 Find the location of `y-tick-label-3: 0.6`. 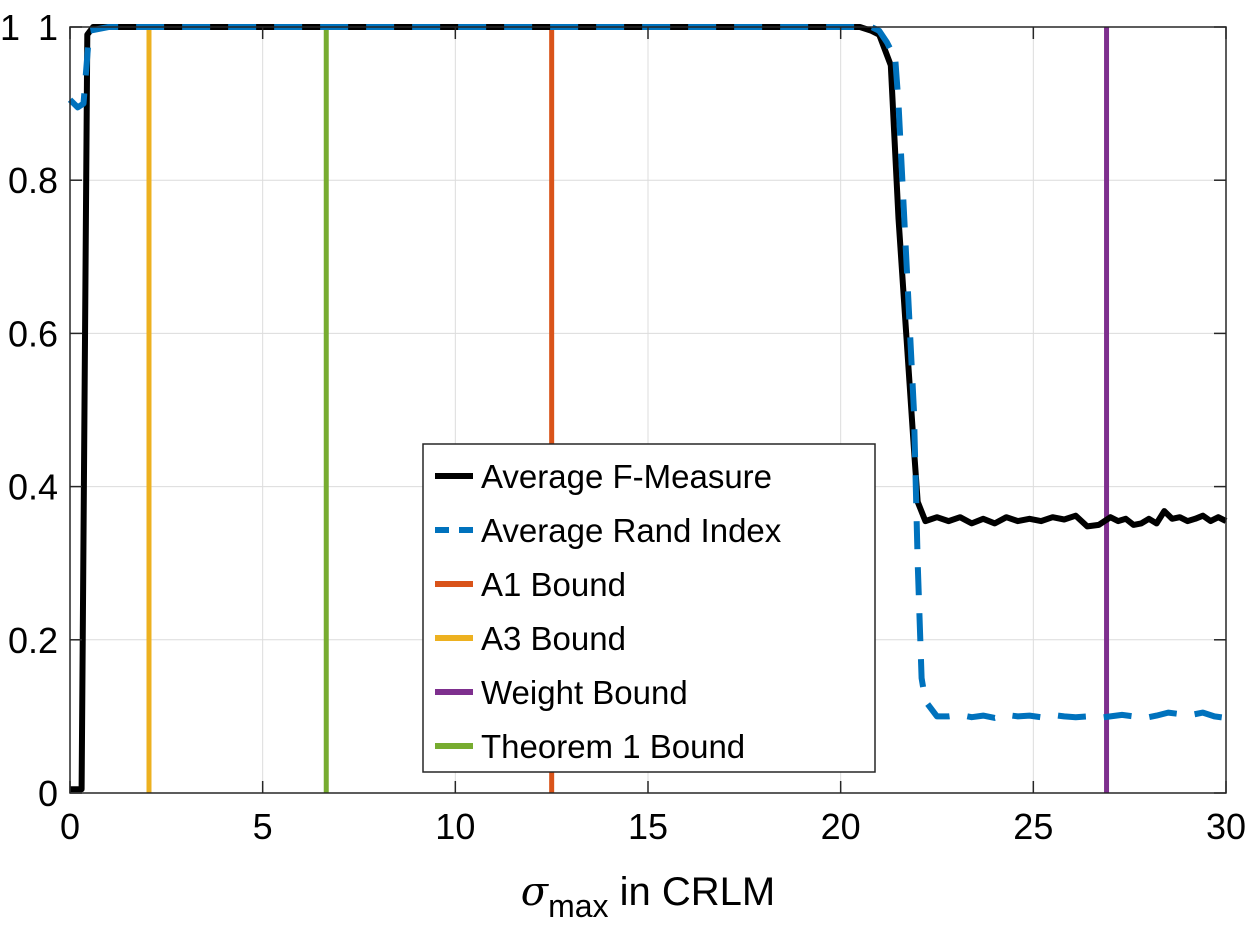

y-tick-label-3: 0.6 is located at coordinates (33, 333).